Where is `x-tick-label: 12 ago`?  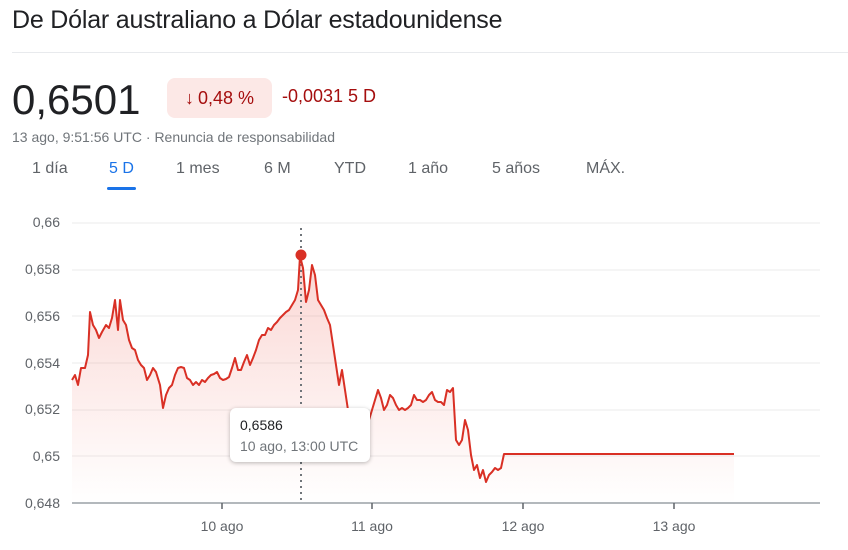
x-tick-label: 12 ago is located at coordinates (523, 526).